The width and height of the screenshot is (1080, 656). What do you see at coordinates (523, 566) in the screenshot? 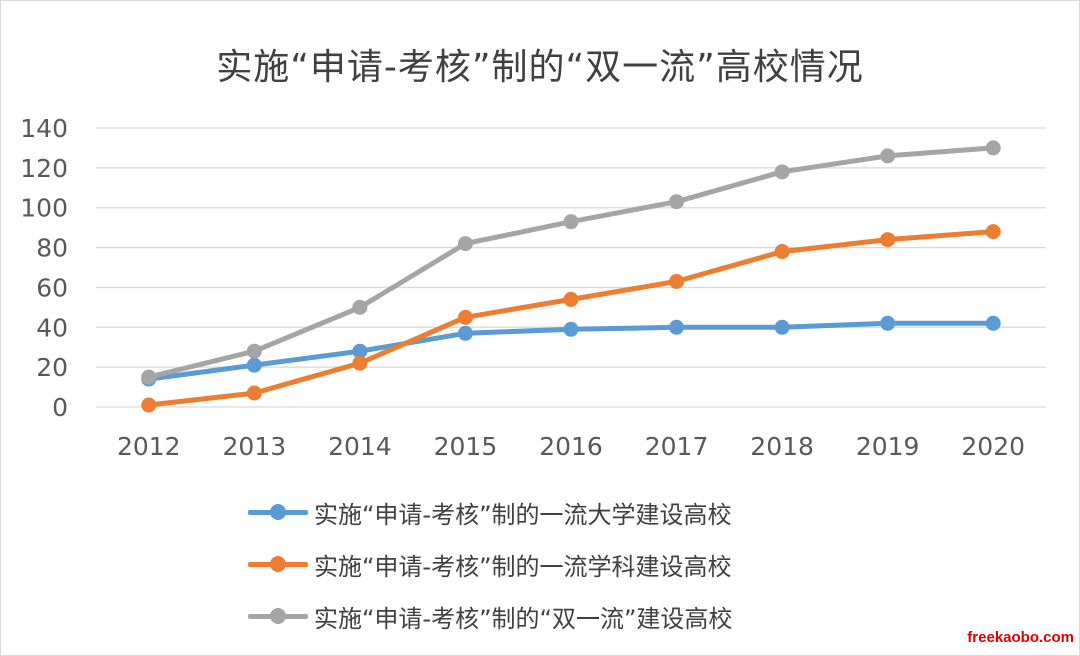
I see `legend-label-series-2: 实施“申请-考核”制的一流学科建设高校` at bounding box center [523, 566].